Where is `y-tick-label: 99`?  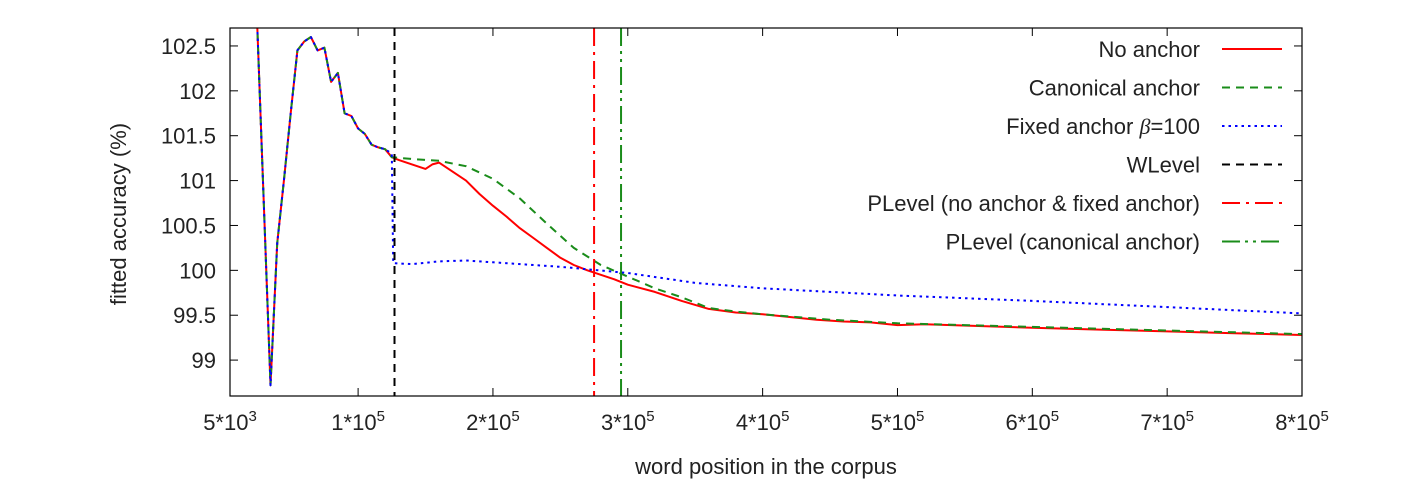 y-tick-label: 99 is located at coordinates (204, 360).